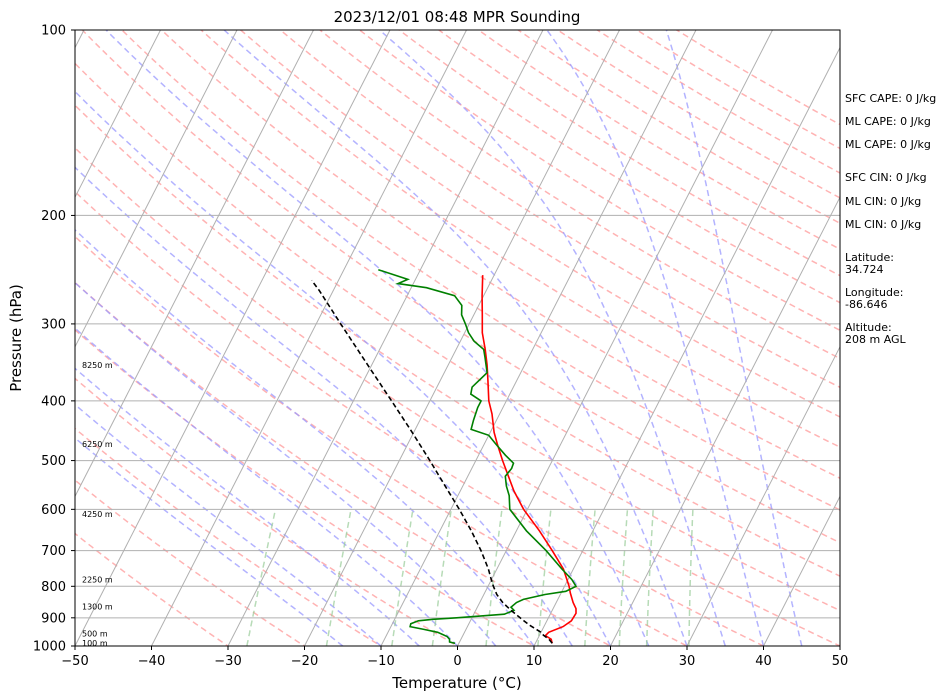  What do you see at coordinates (457, 17) in the screenshot?
I see `chart-title: 2023/12/01 08:48 MPR Sounding` at bounding box center [457, 17].